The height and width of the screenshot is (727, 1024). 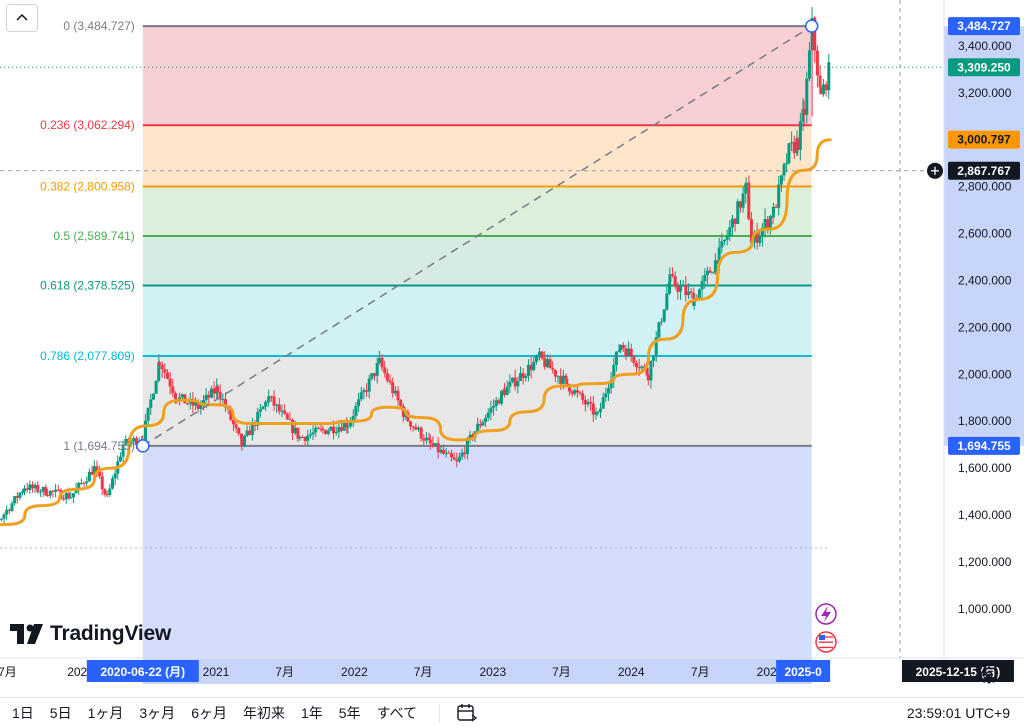 I want to click on price-tag-bg, so click(x=984, y=67).